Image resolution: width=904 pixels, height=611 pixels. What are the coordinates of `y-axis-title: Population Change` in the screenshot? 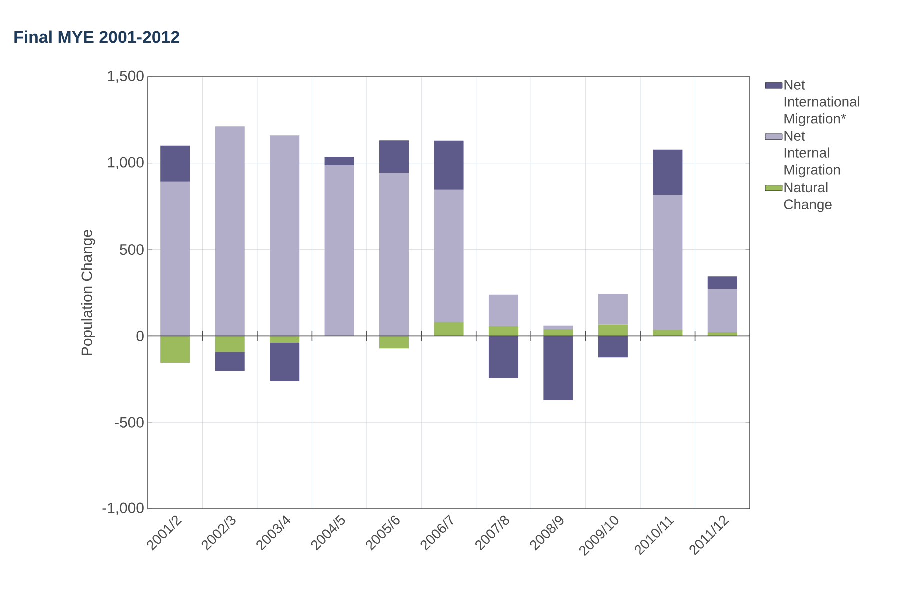 It's located at (88, 293).